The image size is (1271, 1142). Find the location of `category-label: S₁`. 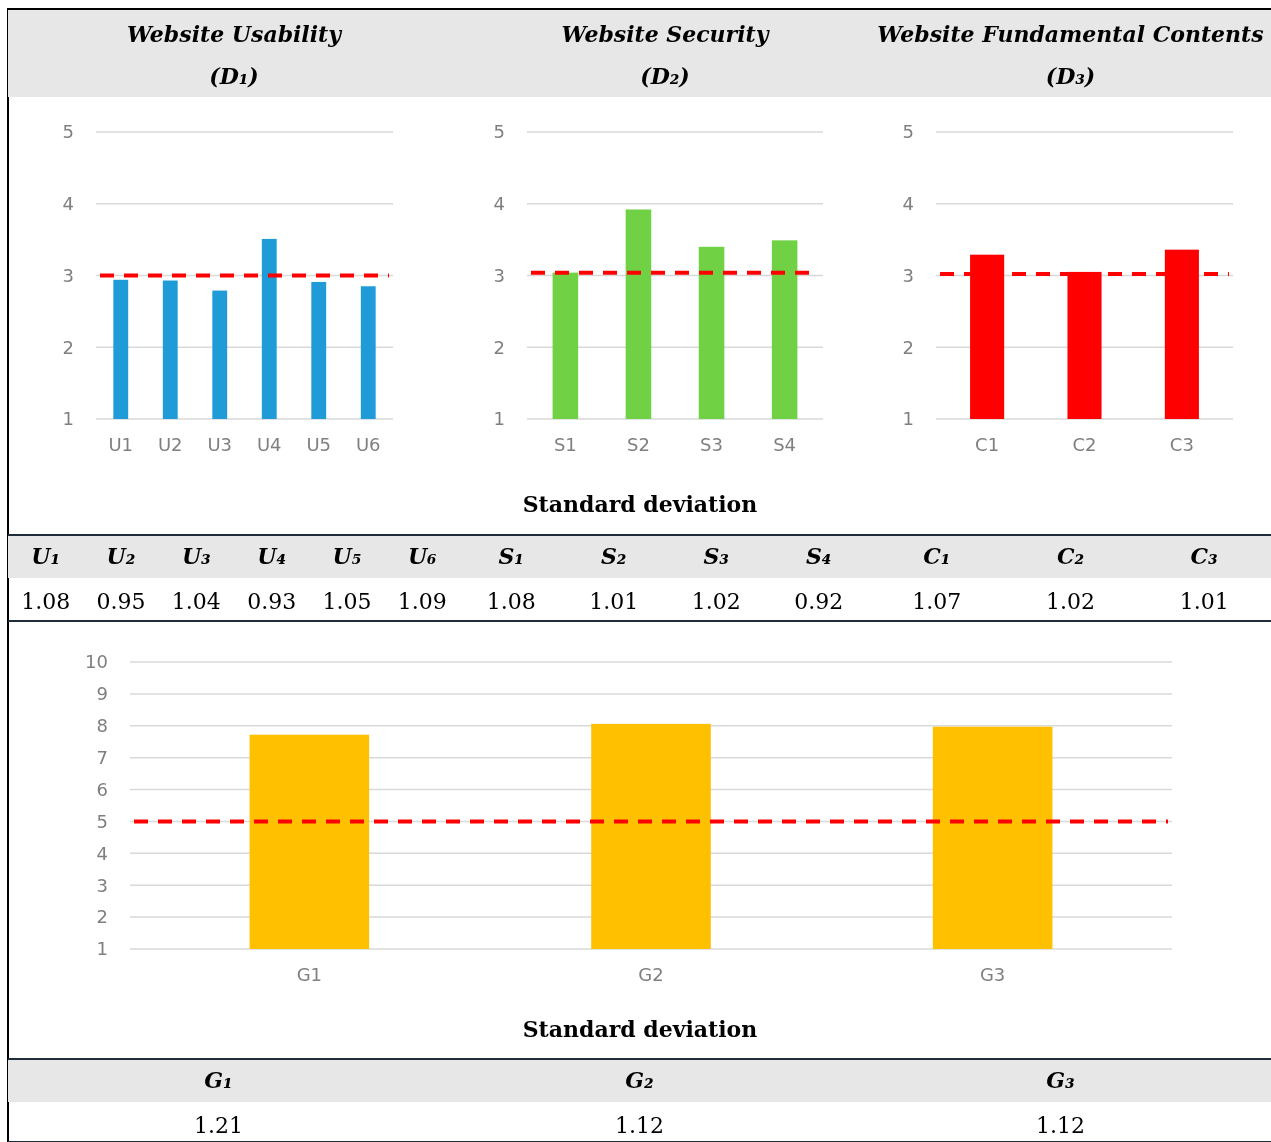

category-label: S₁ is located at coordinates (511, 556).